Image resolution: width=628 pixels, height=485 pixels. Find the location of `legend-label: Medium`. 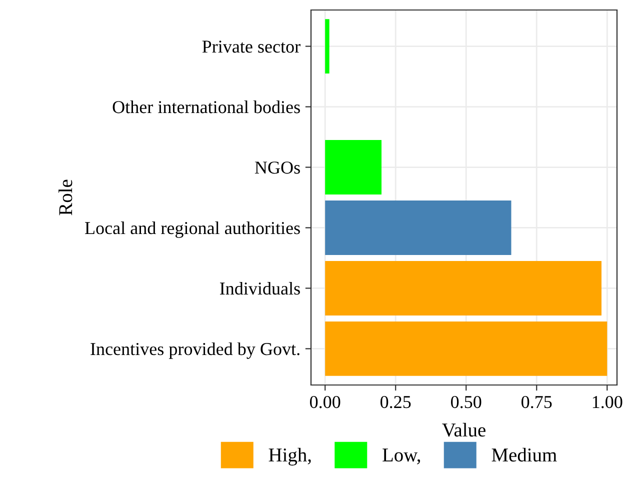

legend-label: Medium is located at coordinates (524, 455).